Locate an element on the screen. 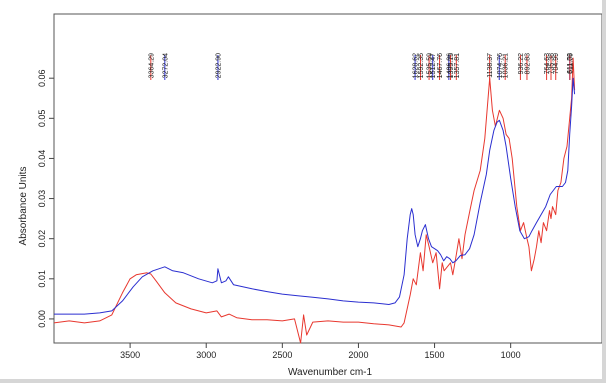  x-tick-label: 3000 is located at coordinates (206, 355).